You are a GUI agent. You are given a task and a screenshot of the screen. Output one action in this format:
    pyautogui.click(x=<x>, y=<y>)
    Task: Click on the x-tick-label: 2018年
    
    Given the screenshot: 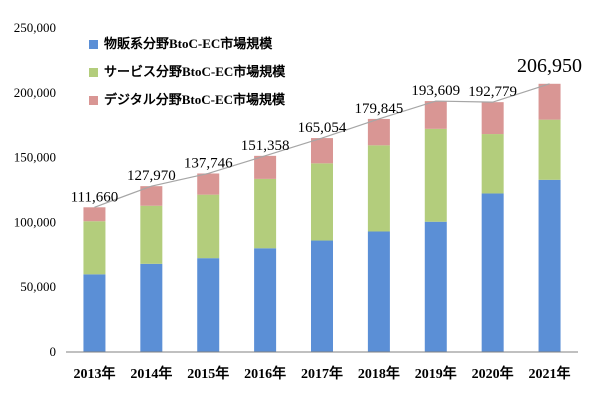 What is the action you would take?
    pyautogui.click(x=379, y=373)
    